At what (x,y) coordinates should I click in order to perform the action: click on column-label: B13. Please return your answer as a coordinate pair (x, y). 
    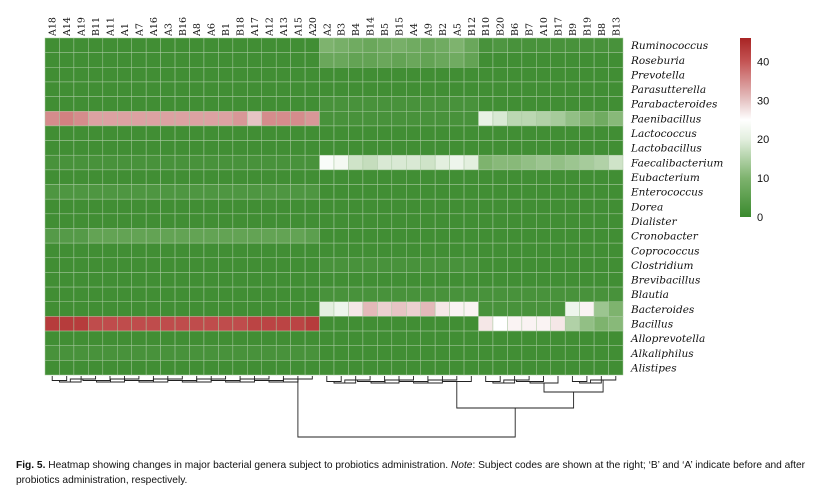
    Looking at the image, I should click on (616, 26).